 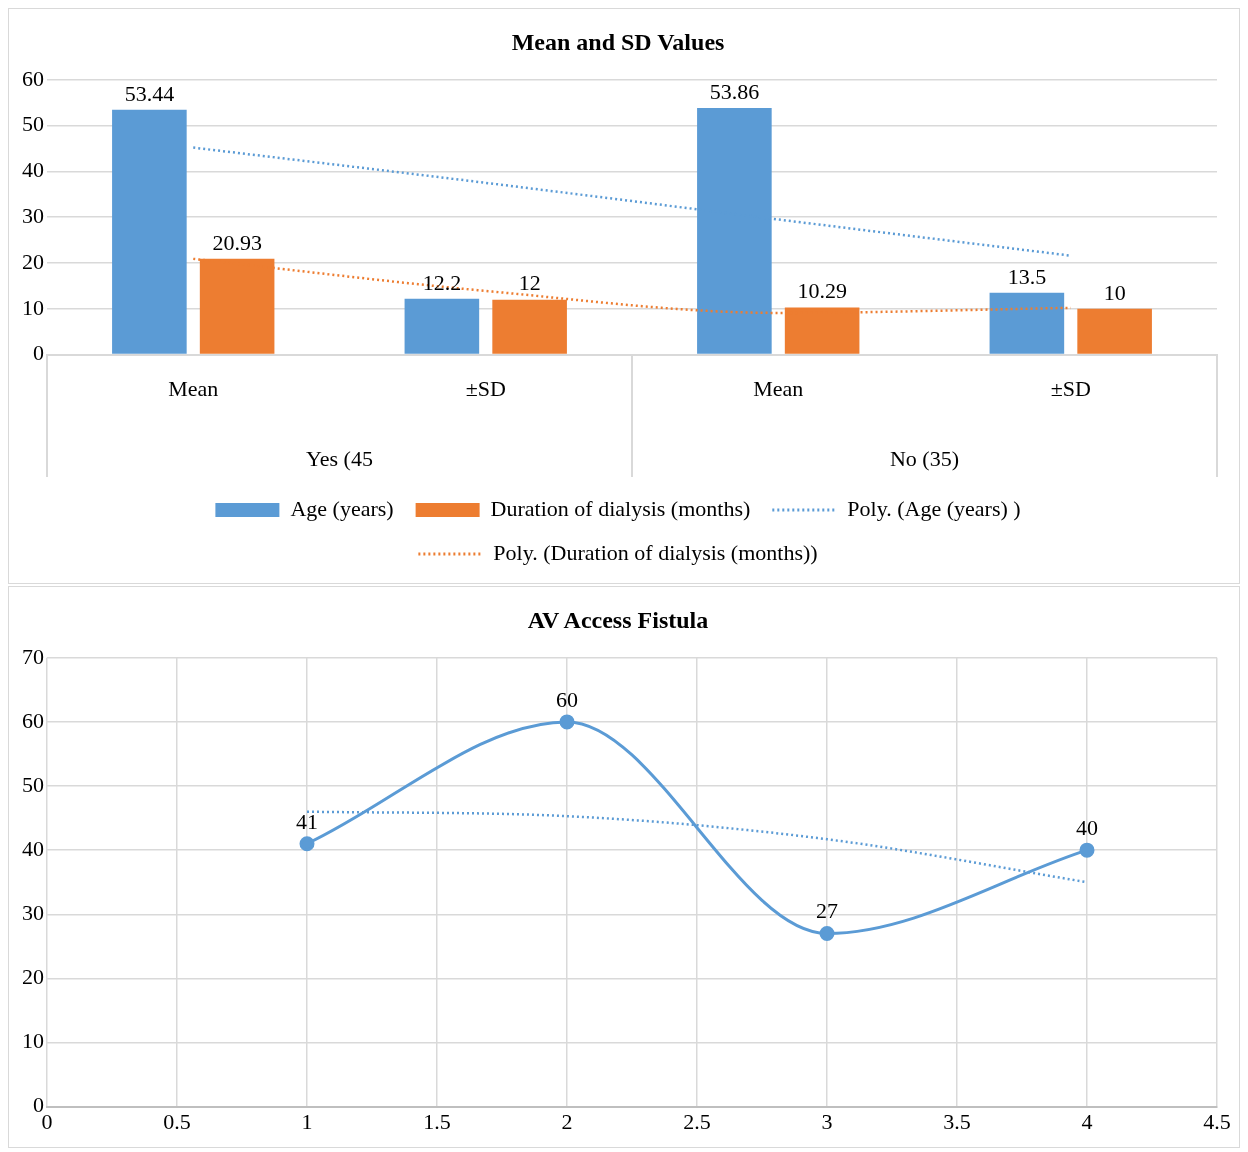 I want to click on data-label: 60, so click(x=567, y=699).